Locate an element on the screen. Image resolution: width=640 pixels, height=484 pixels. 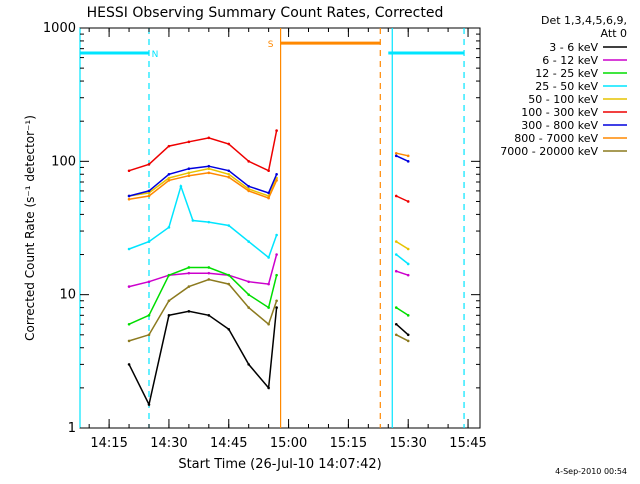
x-tick-label: 15:45 is located at coordinates (467, 443).